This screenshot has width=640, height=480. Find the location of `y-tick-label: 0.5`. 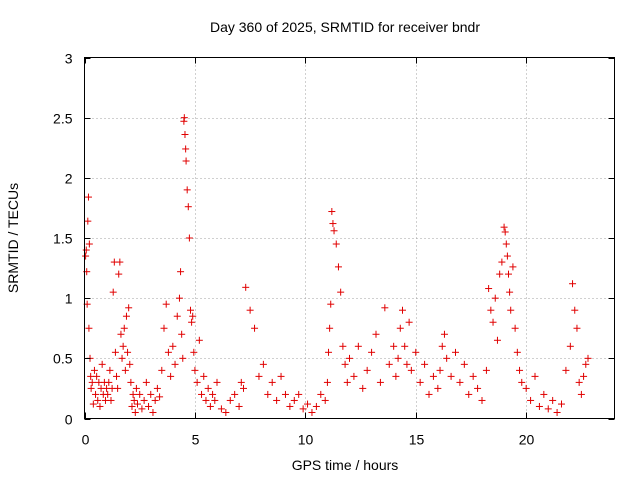

y-tick-label: 0.5 is located at coordinates (63, 359).